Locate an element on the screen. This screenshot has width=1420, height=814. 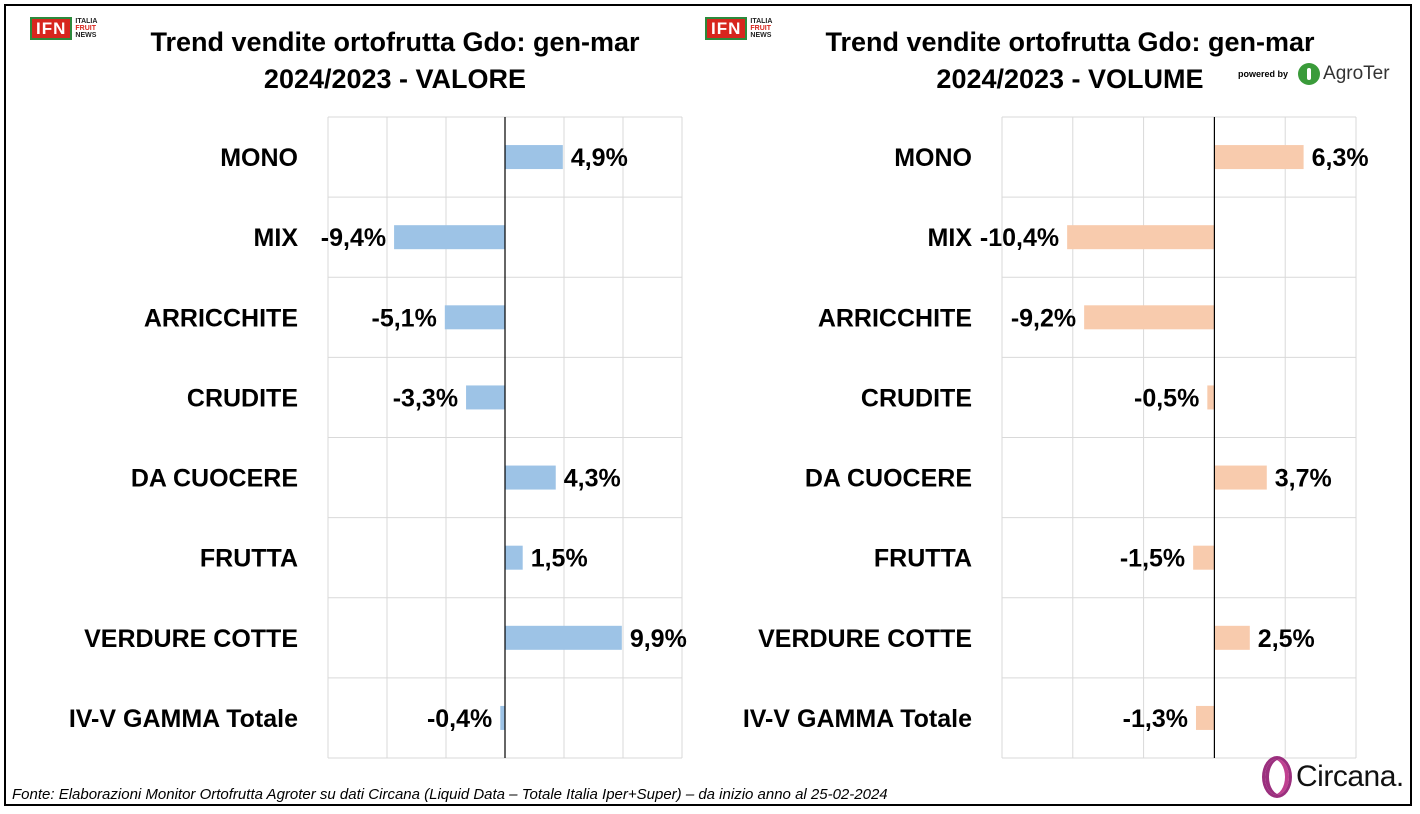
ifn-logo-right: IFN ITALIA FRUIT NEWS is located at coordinates (738, 28).